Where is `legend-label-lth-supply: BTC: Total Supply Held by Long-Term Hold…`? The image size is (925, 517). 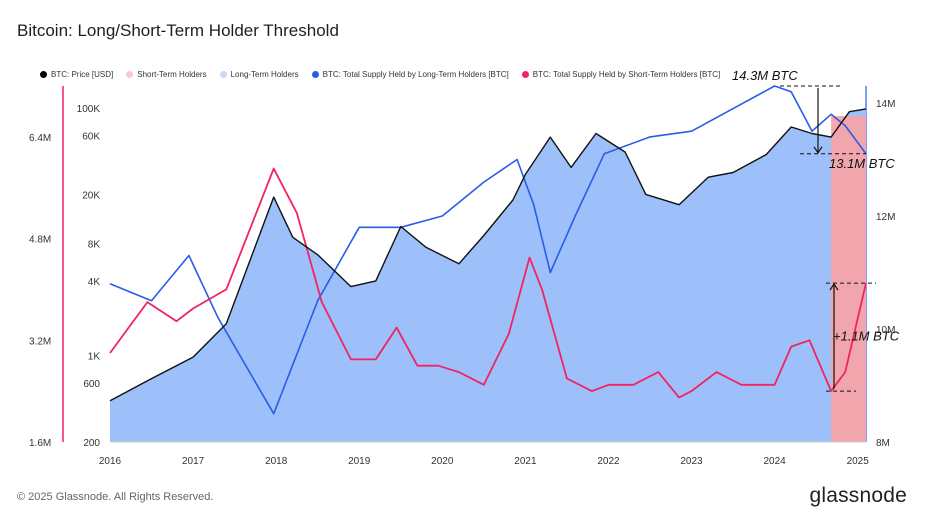
legend-label-lth-supply: BTC: Total Supply Held by Long-Term Hold… is located at coordinates (415, 74).